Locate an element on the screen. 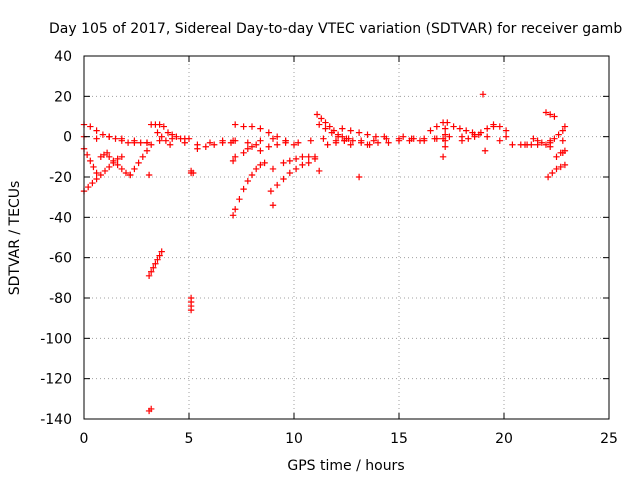  x-tick-label: 5 is located at coordinates (189, 439).